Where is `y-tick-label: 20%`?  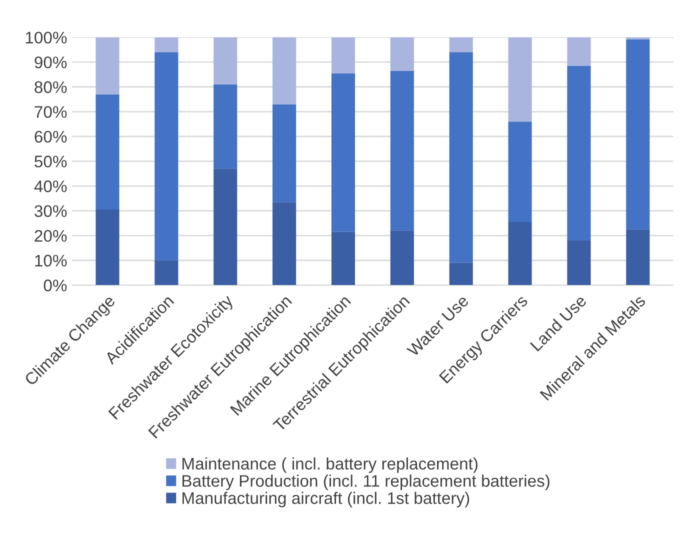
y-tick-label: 20% is located at coordinates (50, 236).